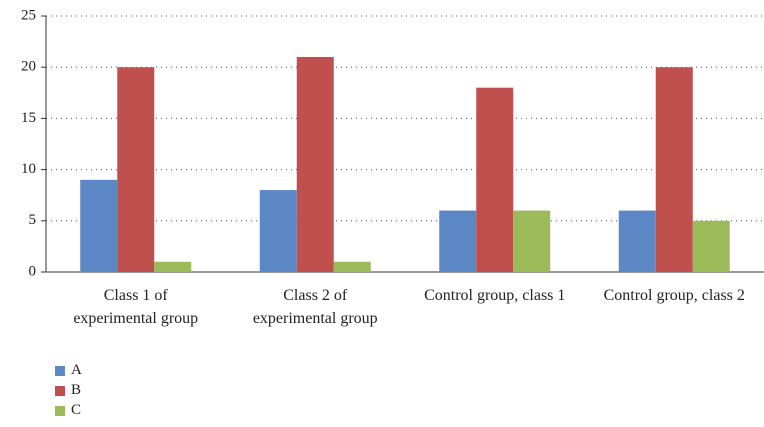 The height and width of the screenshot is (427, 764). What do you see at coordinates (76, 410) in the screenshot?
I see `legend-label: C` at bounding box center [76, 410].